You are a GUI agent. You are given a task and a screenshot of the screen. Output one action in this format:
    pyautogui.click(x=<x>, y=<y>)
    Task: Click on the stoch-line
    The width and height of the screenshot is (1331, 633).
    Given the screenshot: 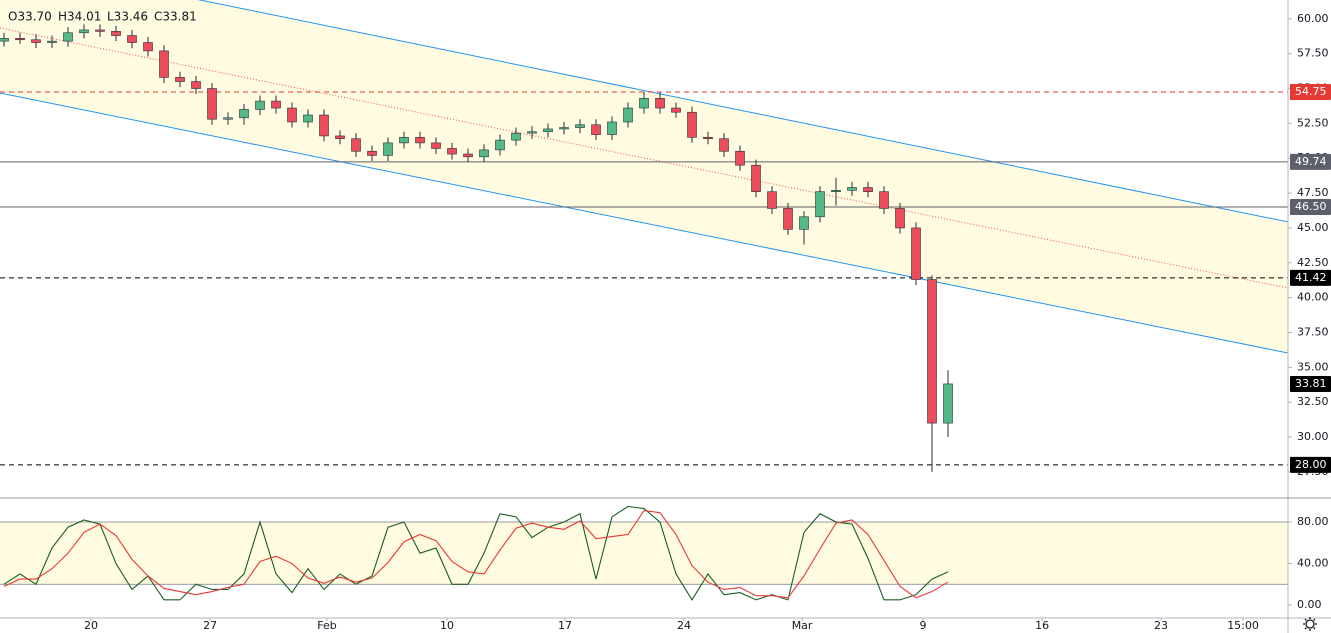 What is the action you would take?
    pyautogui.click(x=476, y=553)
    